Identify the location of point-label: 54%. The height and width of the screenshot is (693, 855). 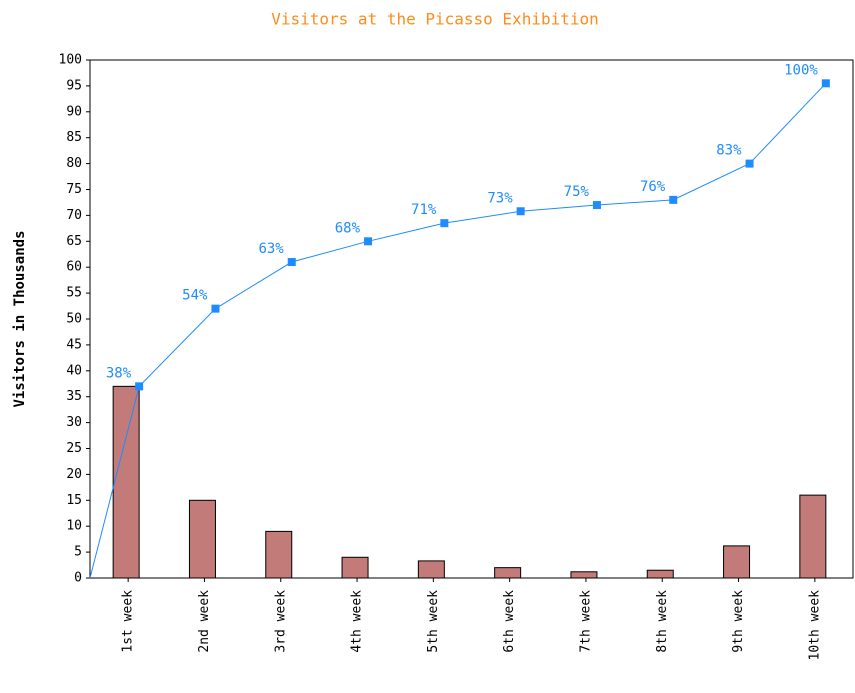
(195, 296).